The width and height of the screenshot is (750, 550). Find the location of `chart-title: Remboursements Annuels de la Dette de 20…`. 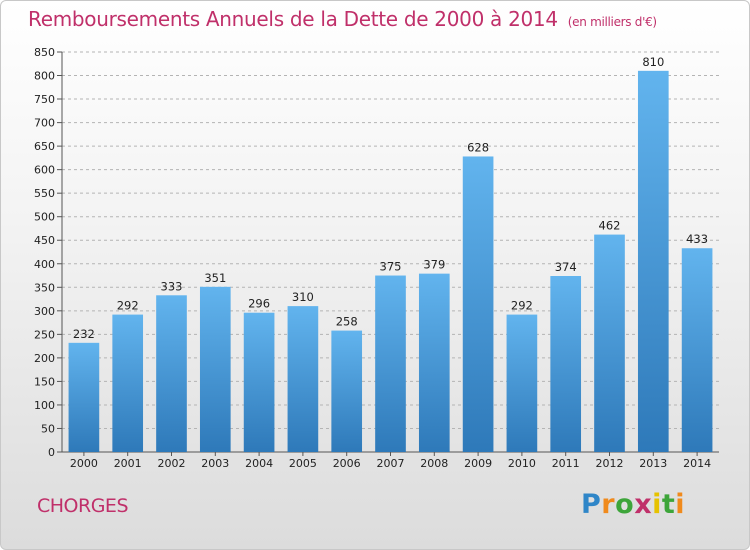

chart-title: Remboursements Annuels de la Dette de 20… is located at coordinates (342, 19).